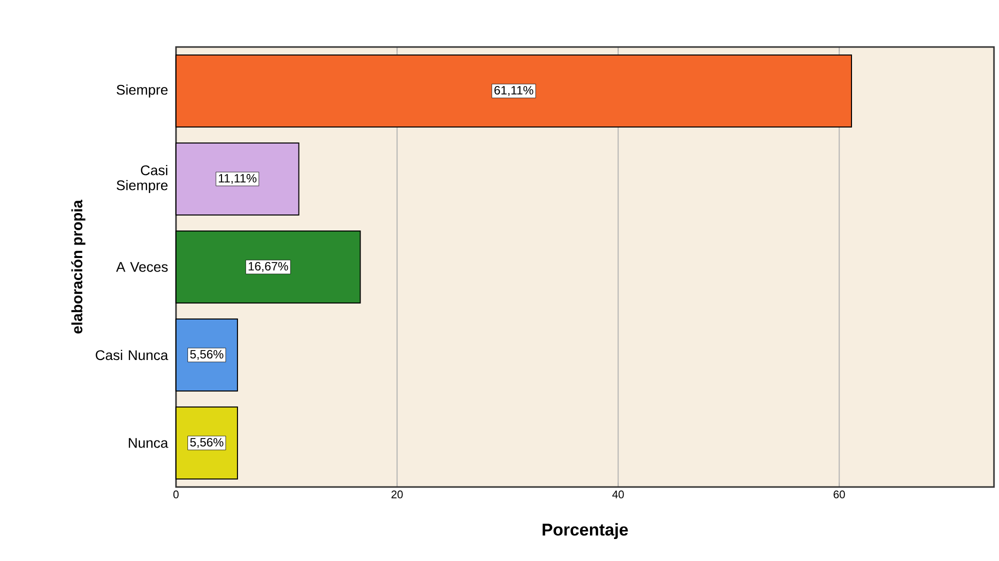 The width and height of the screenshot is (999, 561). Describe the element at coordinates (132, 355) in the screenshot. I see `y-tick-label: Casi Nunca` at that location.